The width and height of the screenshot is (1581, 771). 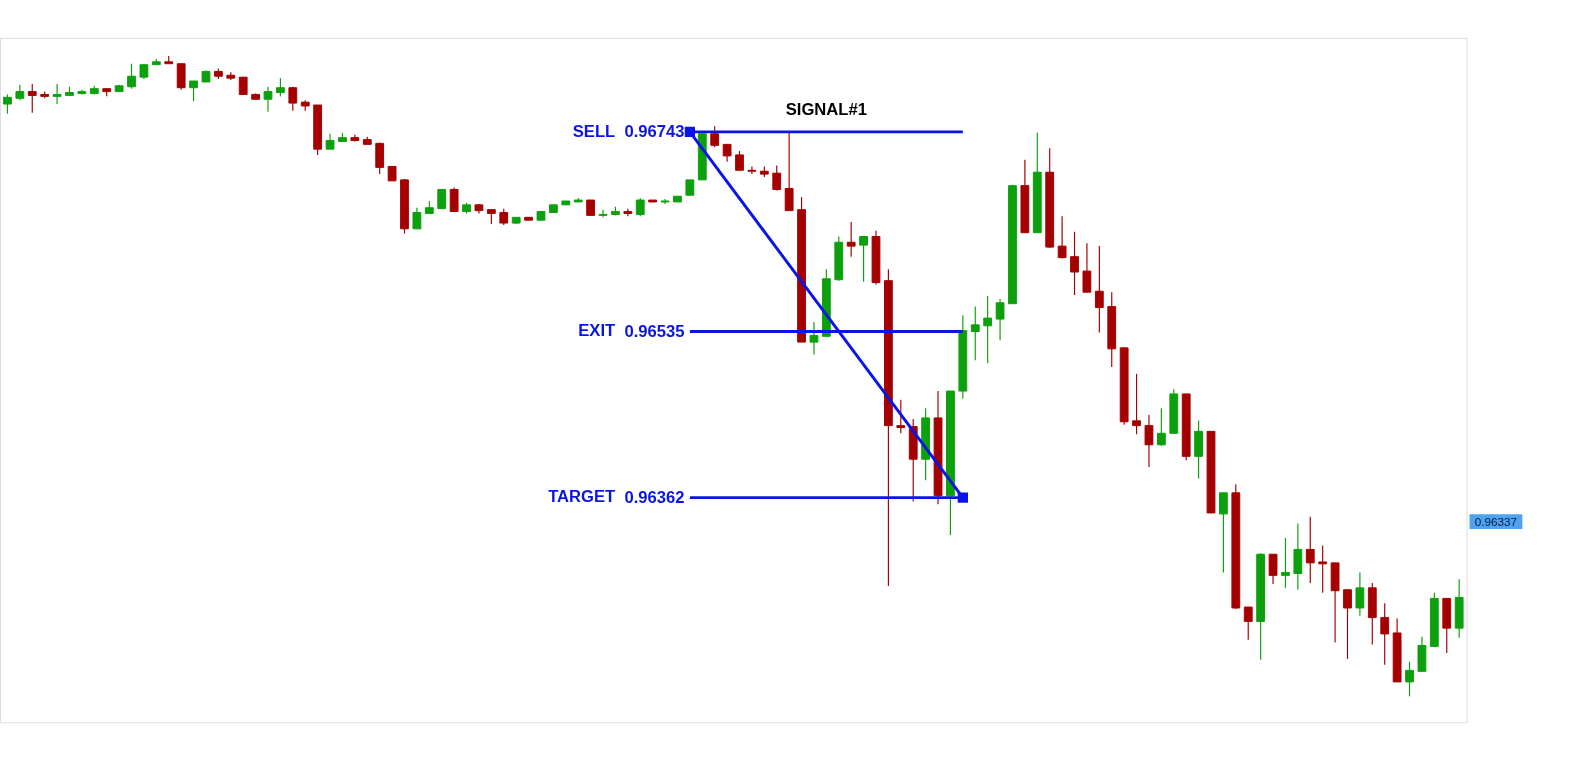 What do you see at coordinates (826, 110) in the screenshot?
I see `annotation: SIGNAL#1` at bounding box center [826, 110].